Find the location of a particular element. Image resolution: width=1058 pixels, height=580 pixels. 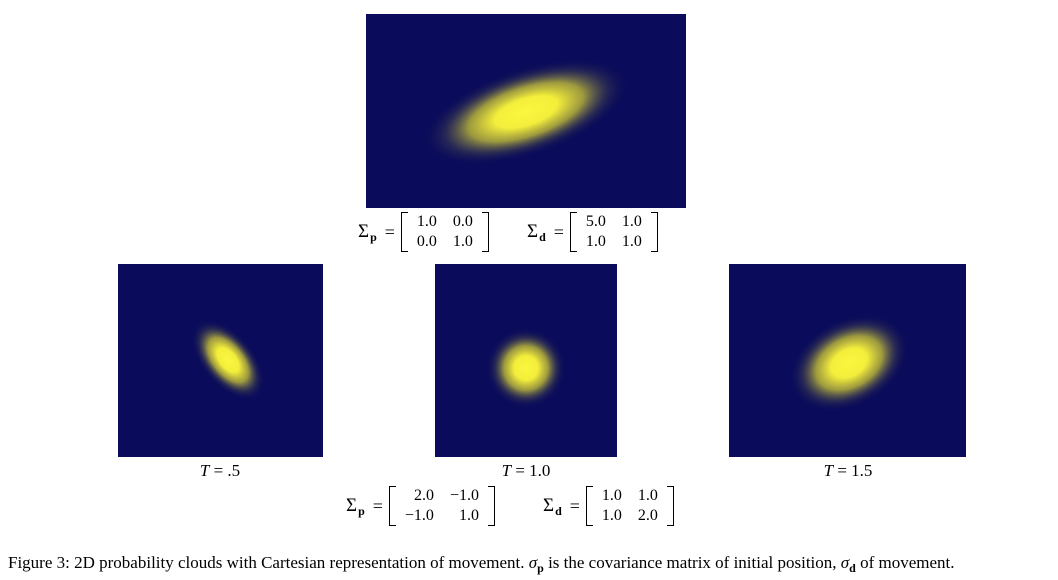

caption-sigma-p: σ is located at coordinates (533, 562).